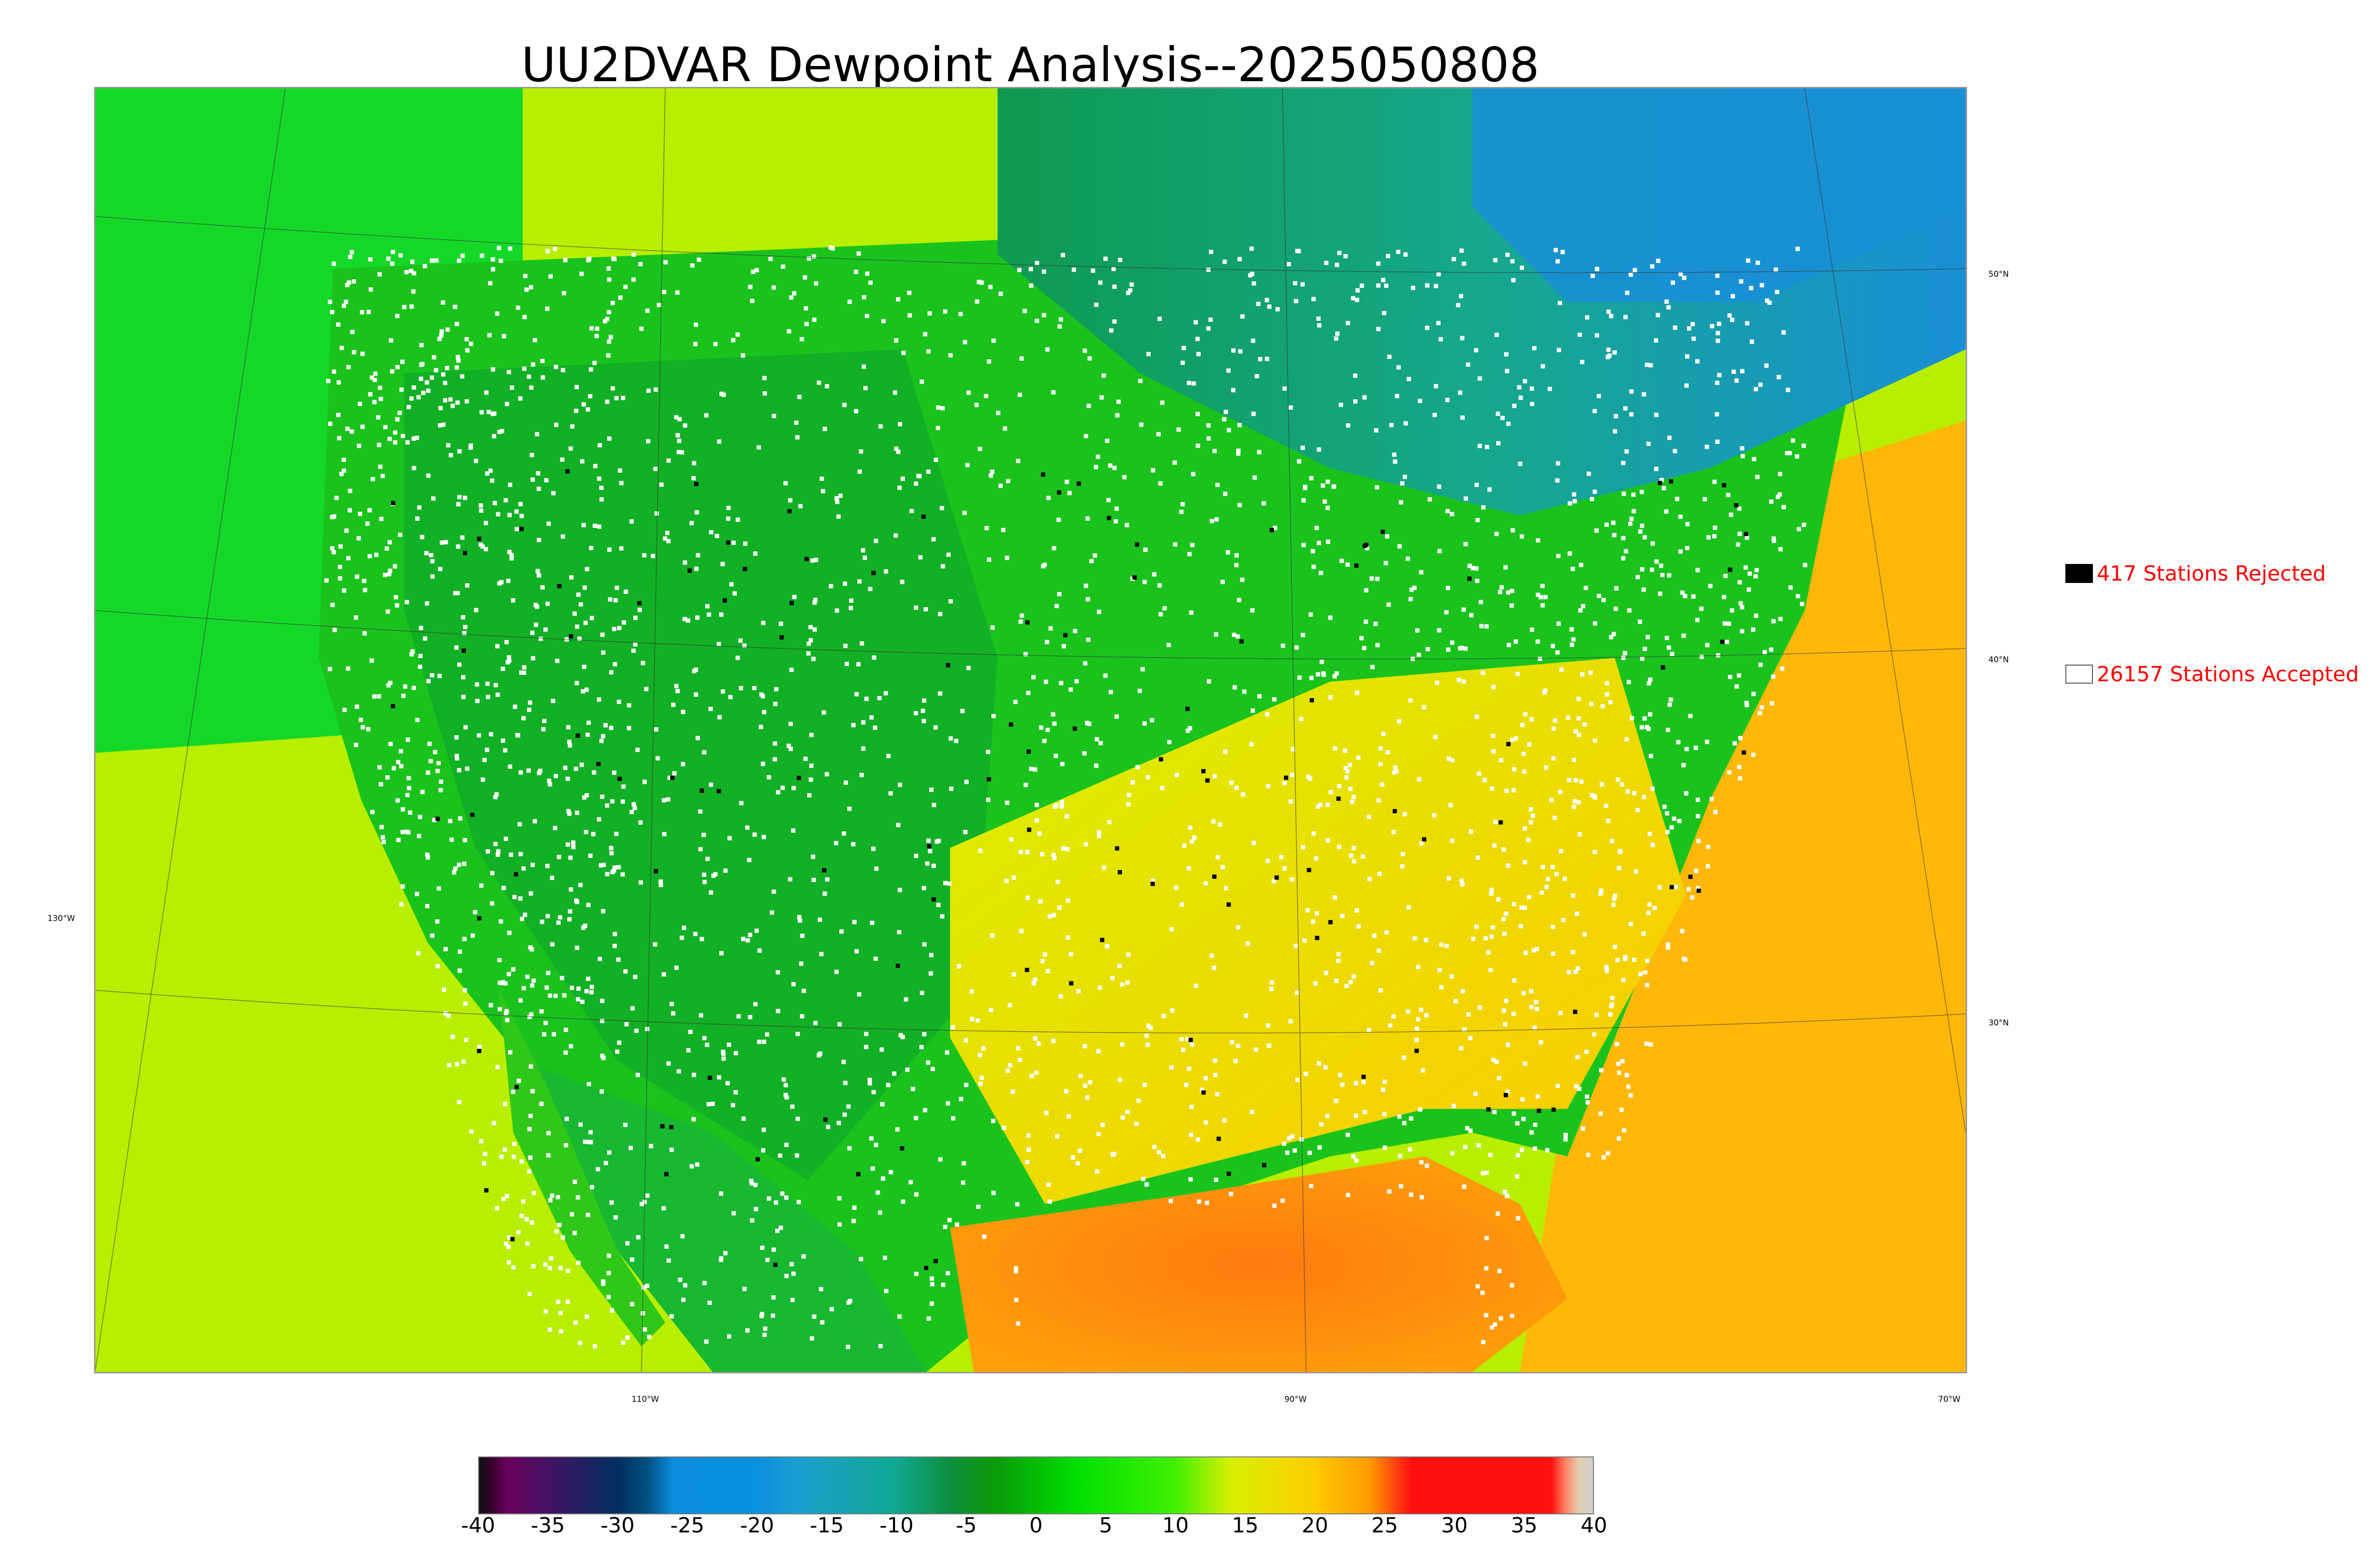 The height and width of the screenshot is (1568, 2374). What do you see at coordinates (645, 1400) in the screenshot?
I see `lon-label-110: 110°W` at bounding box center [645, 1400].